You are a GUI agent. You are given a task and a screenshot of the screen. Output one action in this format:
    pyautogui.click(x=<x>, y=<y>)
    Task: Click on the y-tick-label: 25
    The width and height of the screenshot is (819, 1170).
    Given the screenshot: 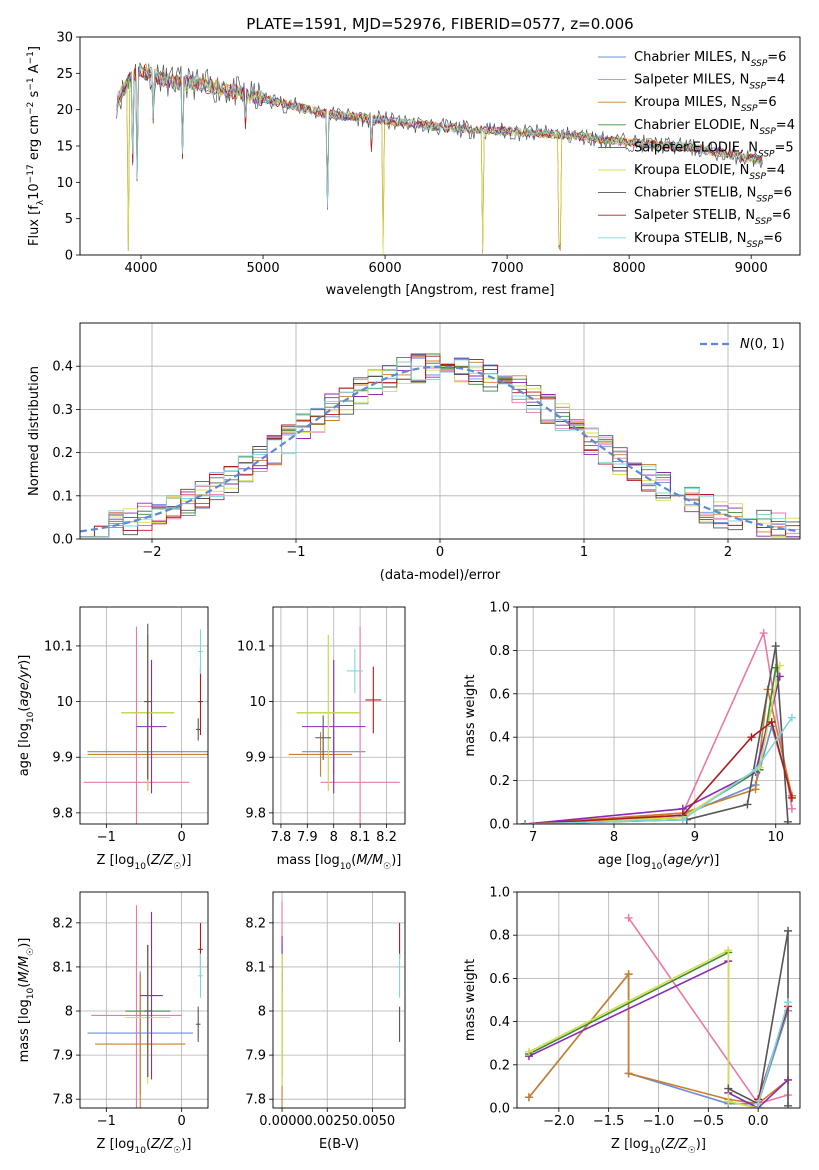 What is the action you would take?
    pyautogui.click(x=64, y=74)
    